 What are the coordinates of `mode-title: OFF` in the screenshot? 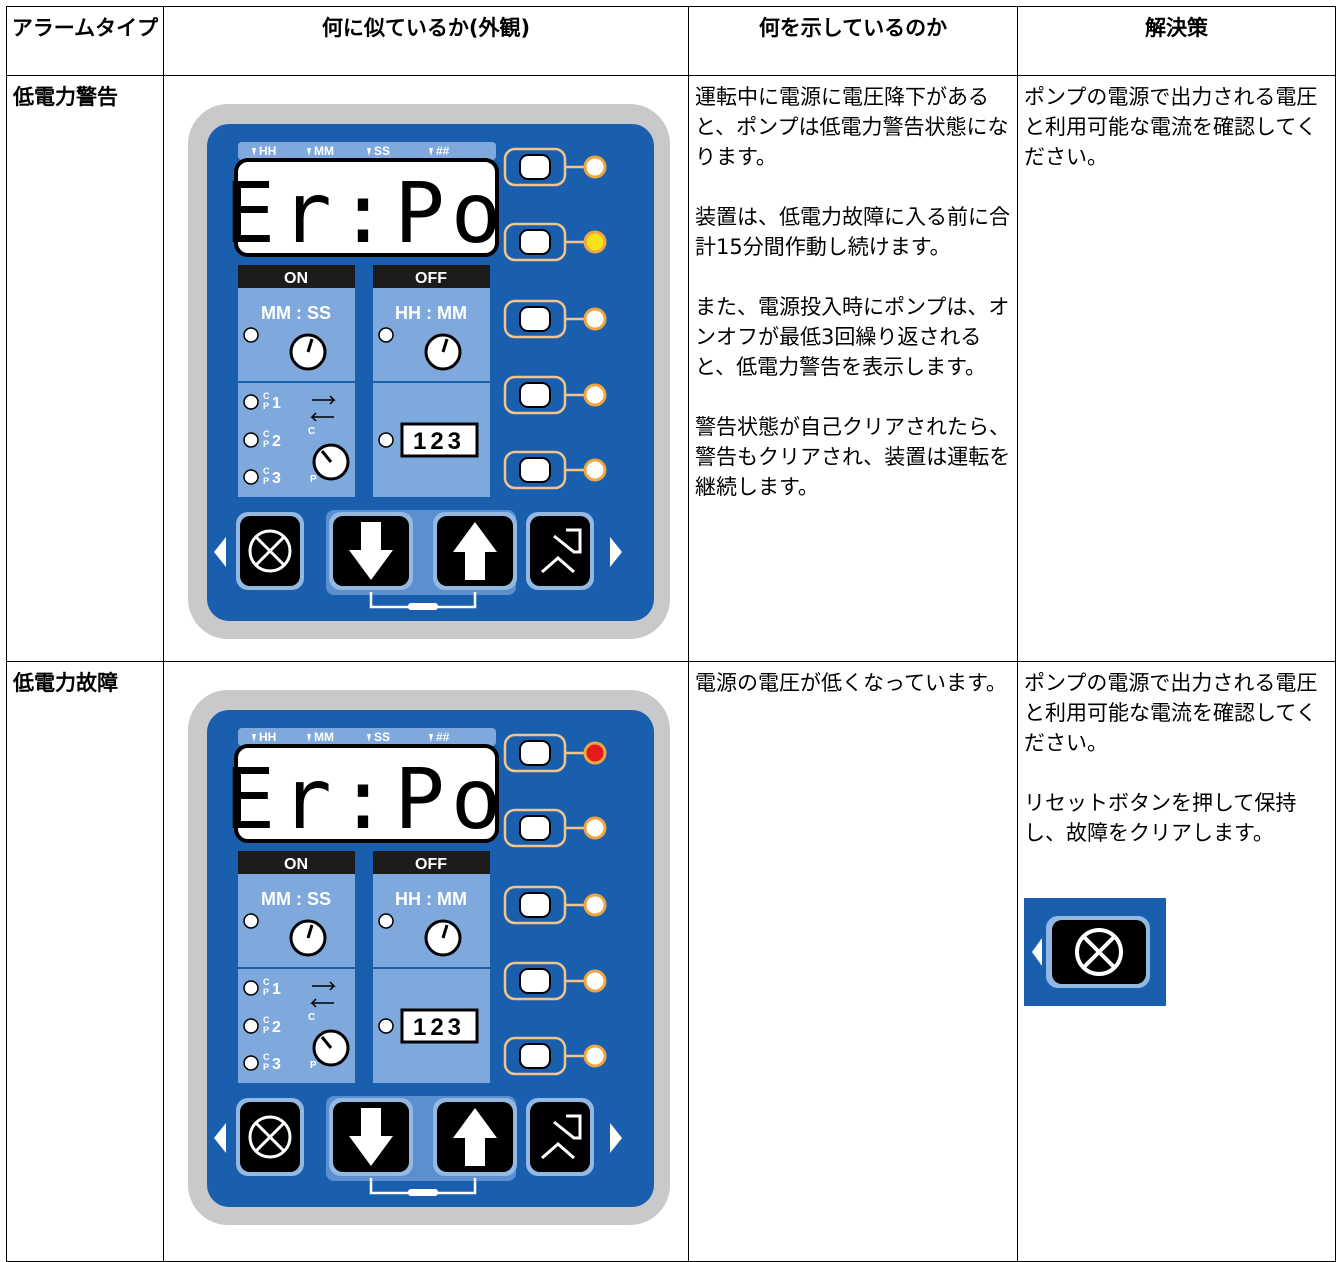 It's located at (431, 864).